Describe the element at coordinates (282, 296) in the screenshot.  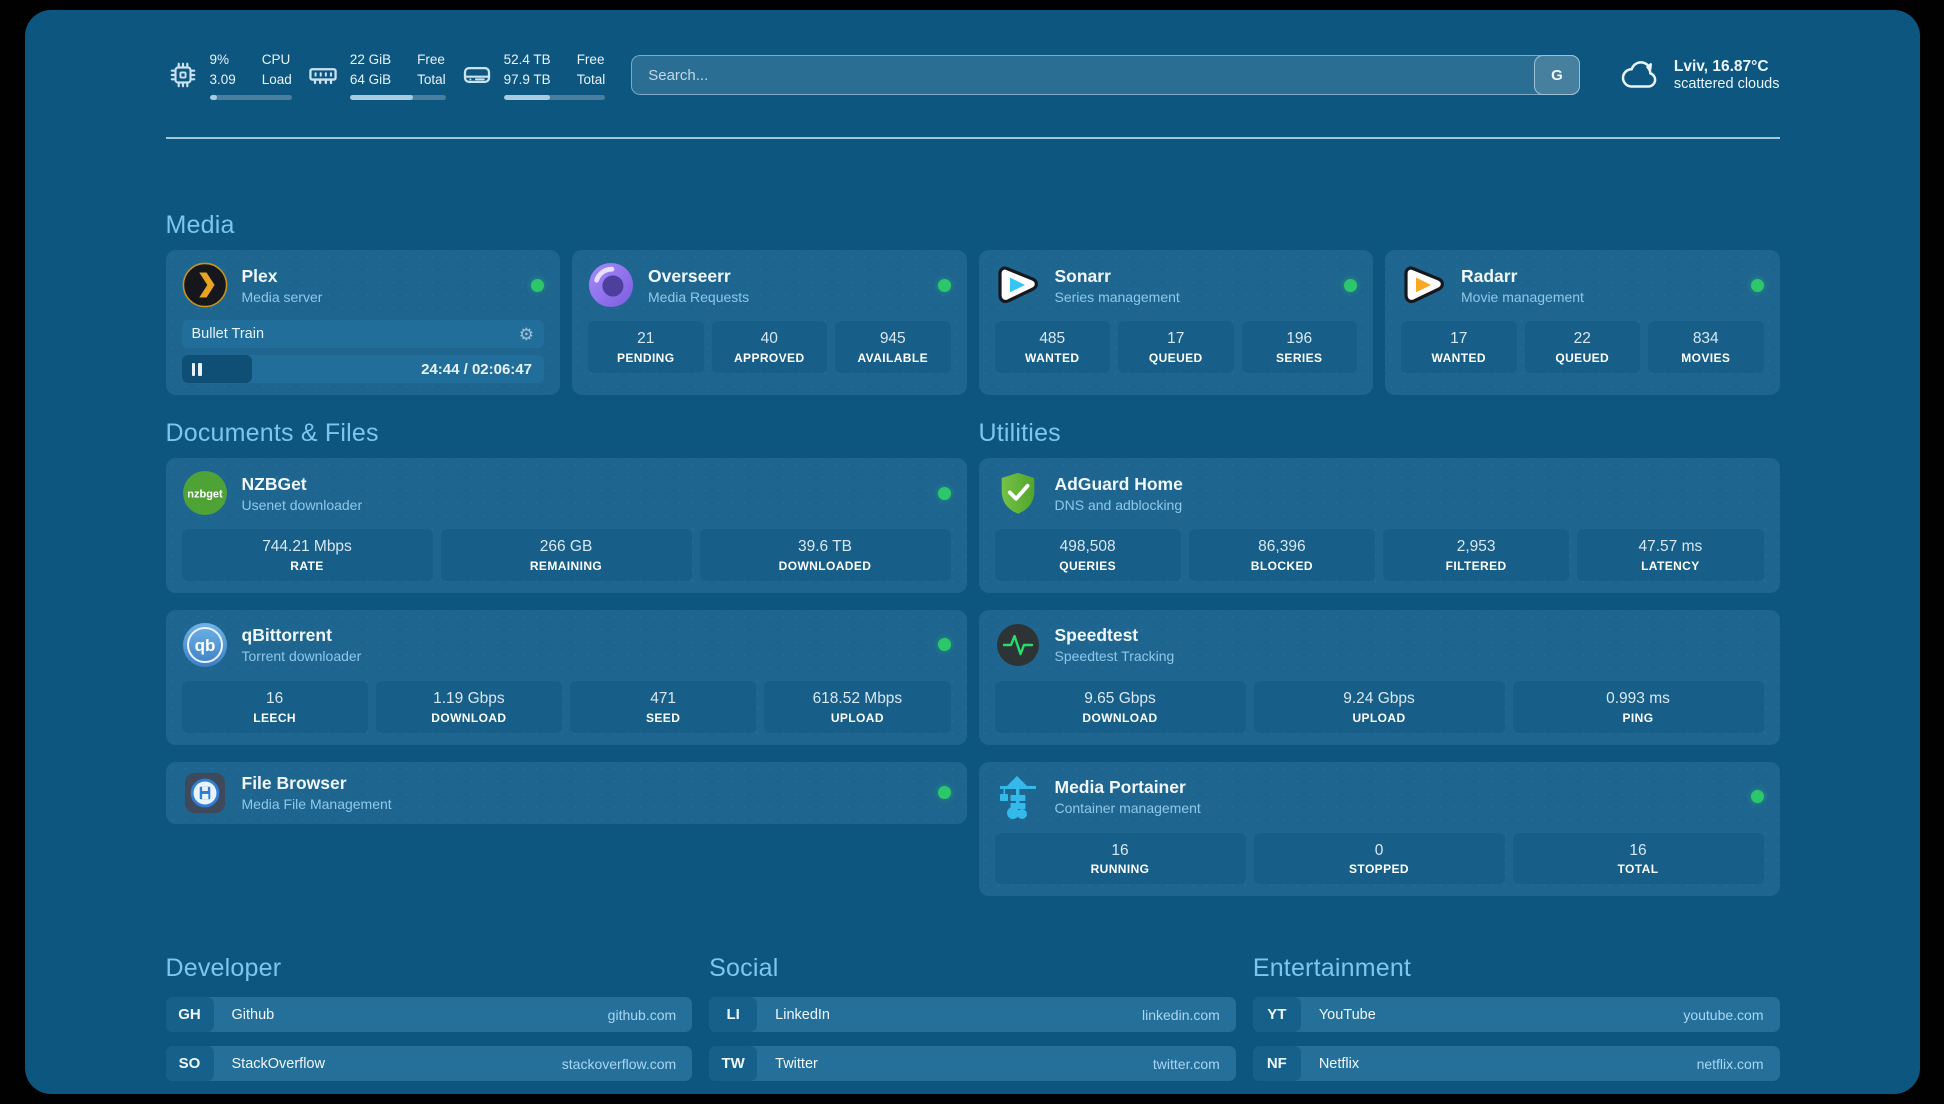
I see `app-desc: Media server` at that location.